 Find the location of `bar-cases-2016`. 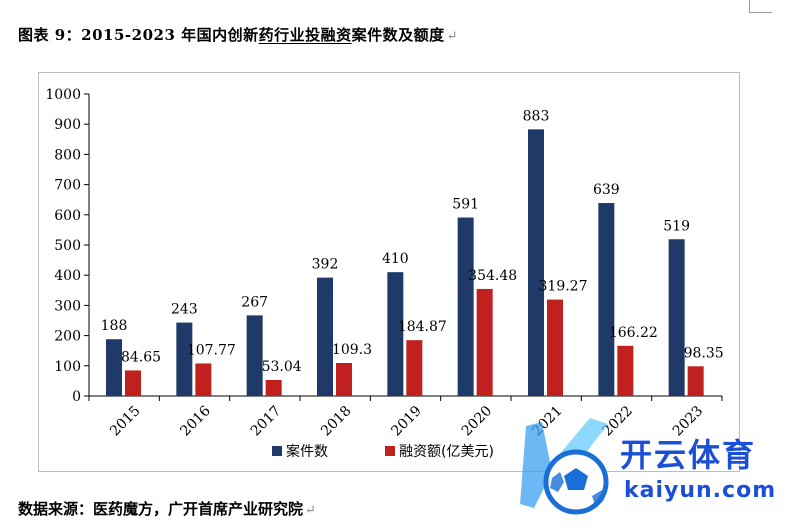

bar-cases-2016 is located at coordinates (184, 359).